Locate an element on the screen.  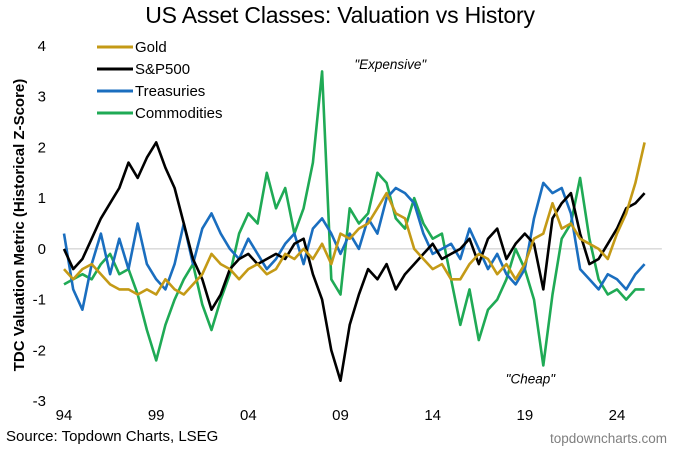
y-tick-label: -1 is located at coordinates (39, 300).